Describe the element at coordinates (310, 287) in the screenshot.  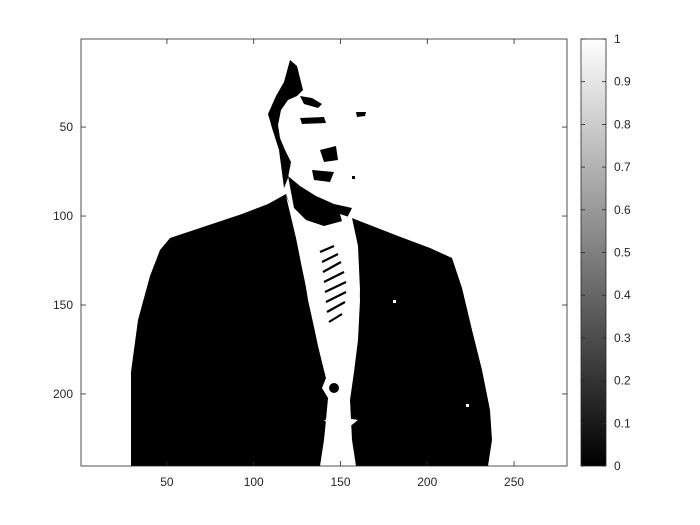
I see `shirt-left` at that location.